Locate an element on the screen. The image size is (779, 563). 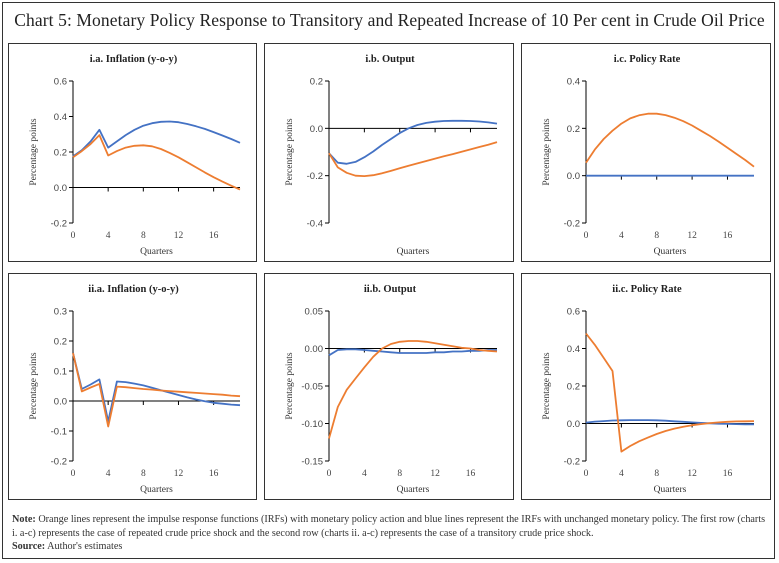
y-tick-label: 0.1 is located at coordinates (60, 372).